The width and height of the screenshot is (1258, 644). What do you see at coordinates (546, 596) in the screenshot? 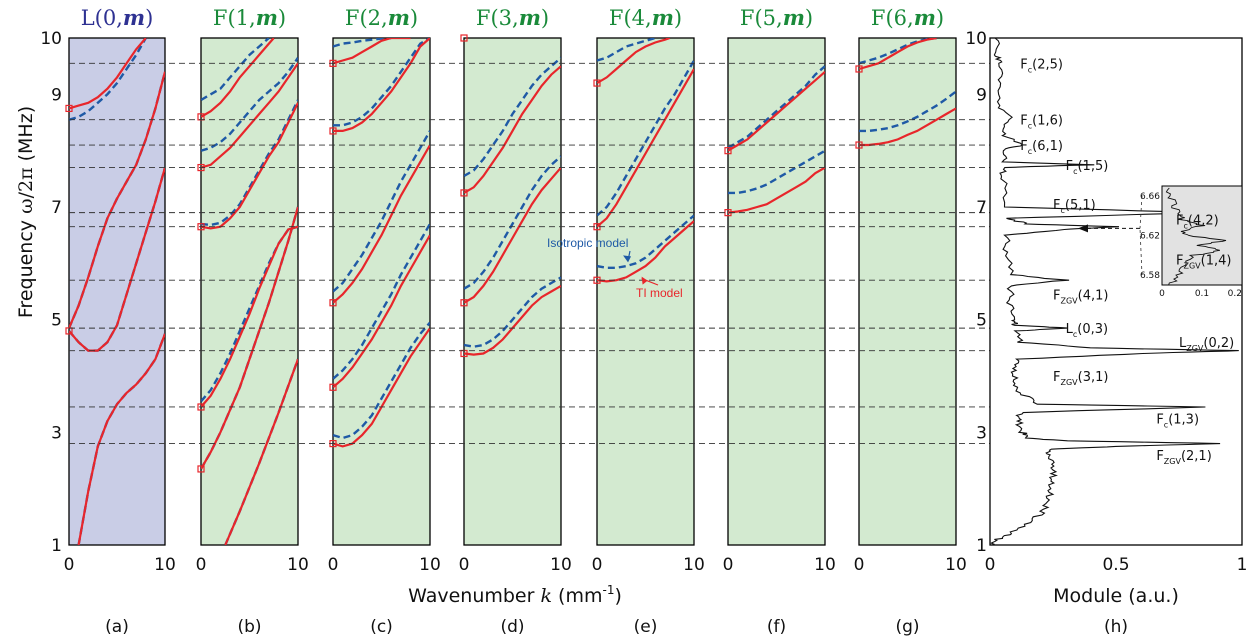
I see `x-label-symbol: k` at bounding box center [546, 596].